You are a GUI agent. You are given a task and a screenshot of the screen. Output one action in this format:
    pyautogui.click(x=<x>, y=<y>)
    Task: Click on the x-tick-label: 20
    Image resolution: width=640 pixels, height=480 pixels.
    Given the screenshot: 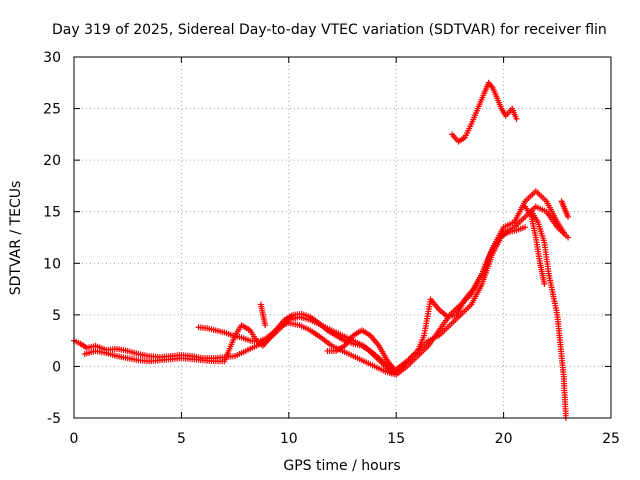 What is the action you would take?
    pyautogui.click(x=504, y=439)
    